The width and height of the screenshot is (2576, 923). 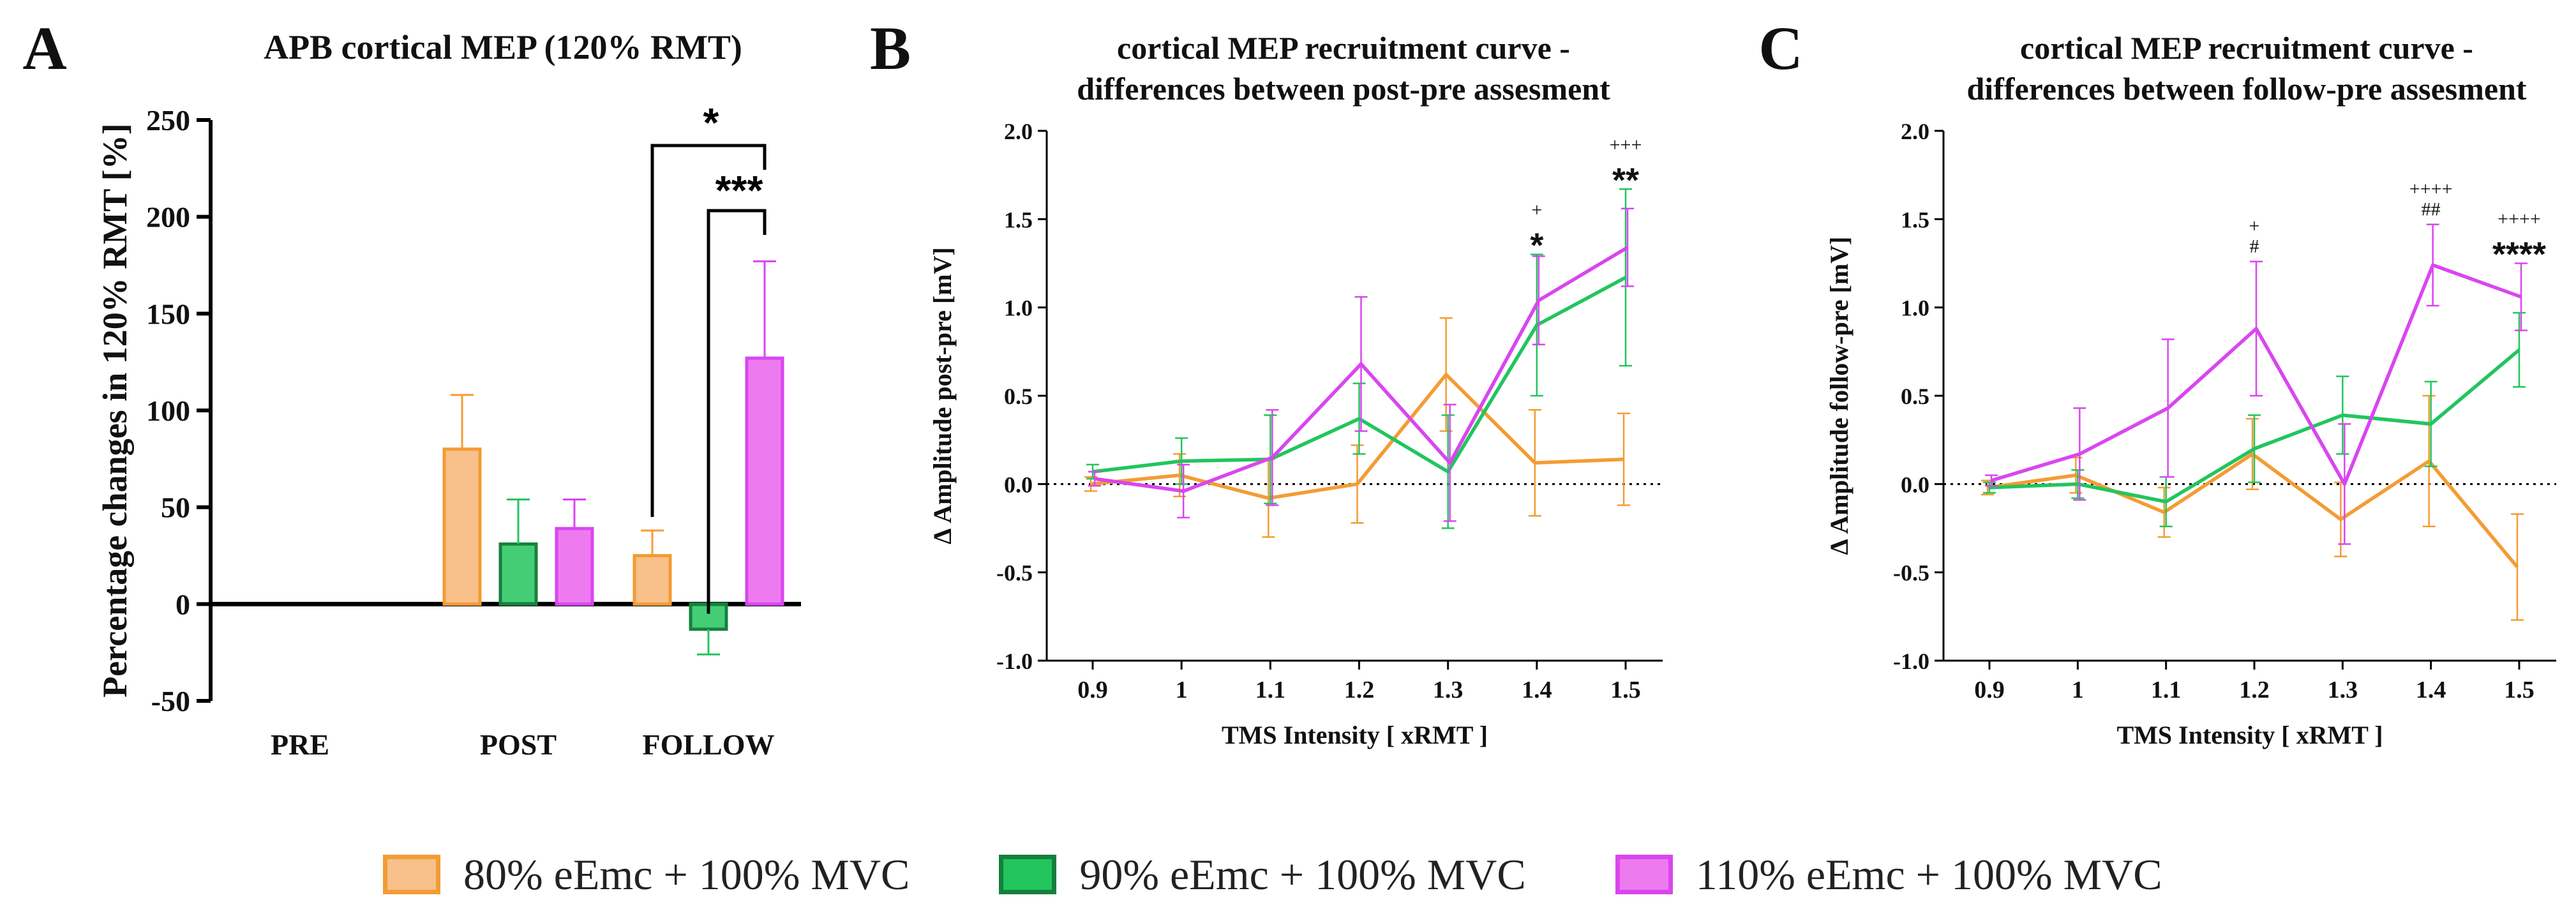 I want to click on legend-item-90: 90% eEmc + 100% MVC, so click(x=1262, y=875).